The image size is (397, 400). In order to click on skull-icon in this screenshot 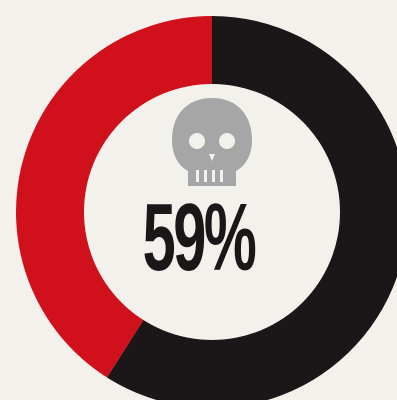, I will do `click(212, 142)`.